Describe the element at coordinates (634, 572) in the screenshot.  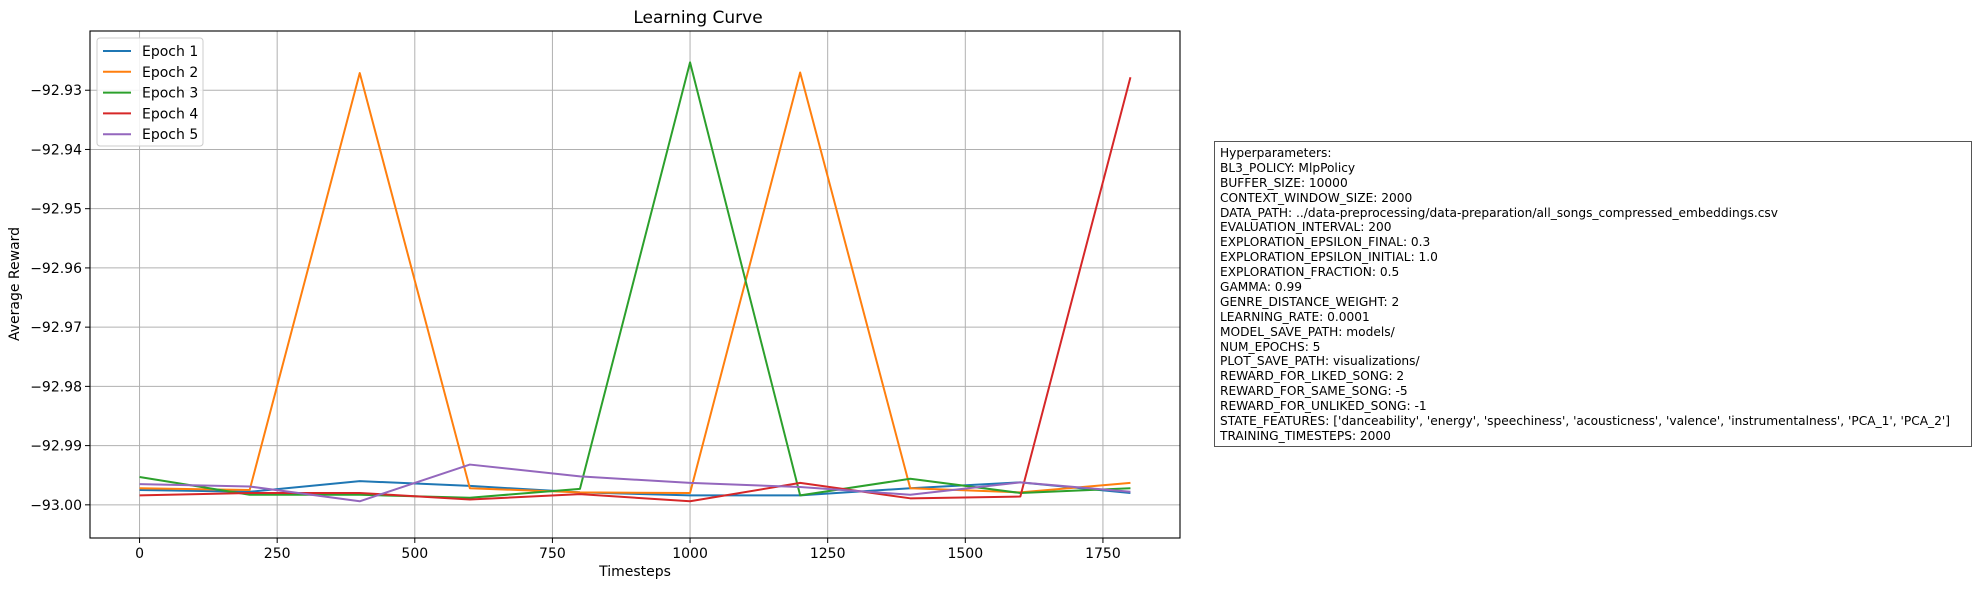
I see `x-axis-title: Timesteps` at that location.